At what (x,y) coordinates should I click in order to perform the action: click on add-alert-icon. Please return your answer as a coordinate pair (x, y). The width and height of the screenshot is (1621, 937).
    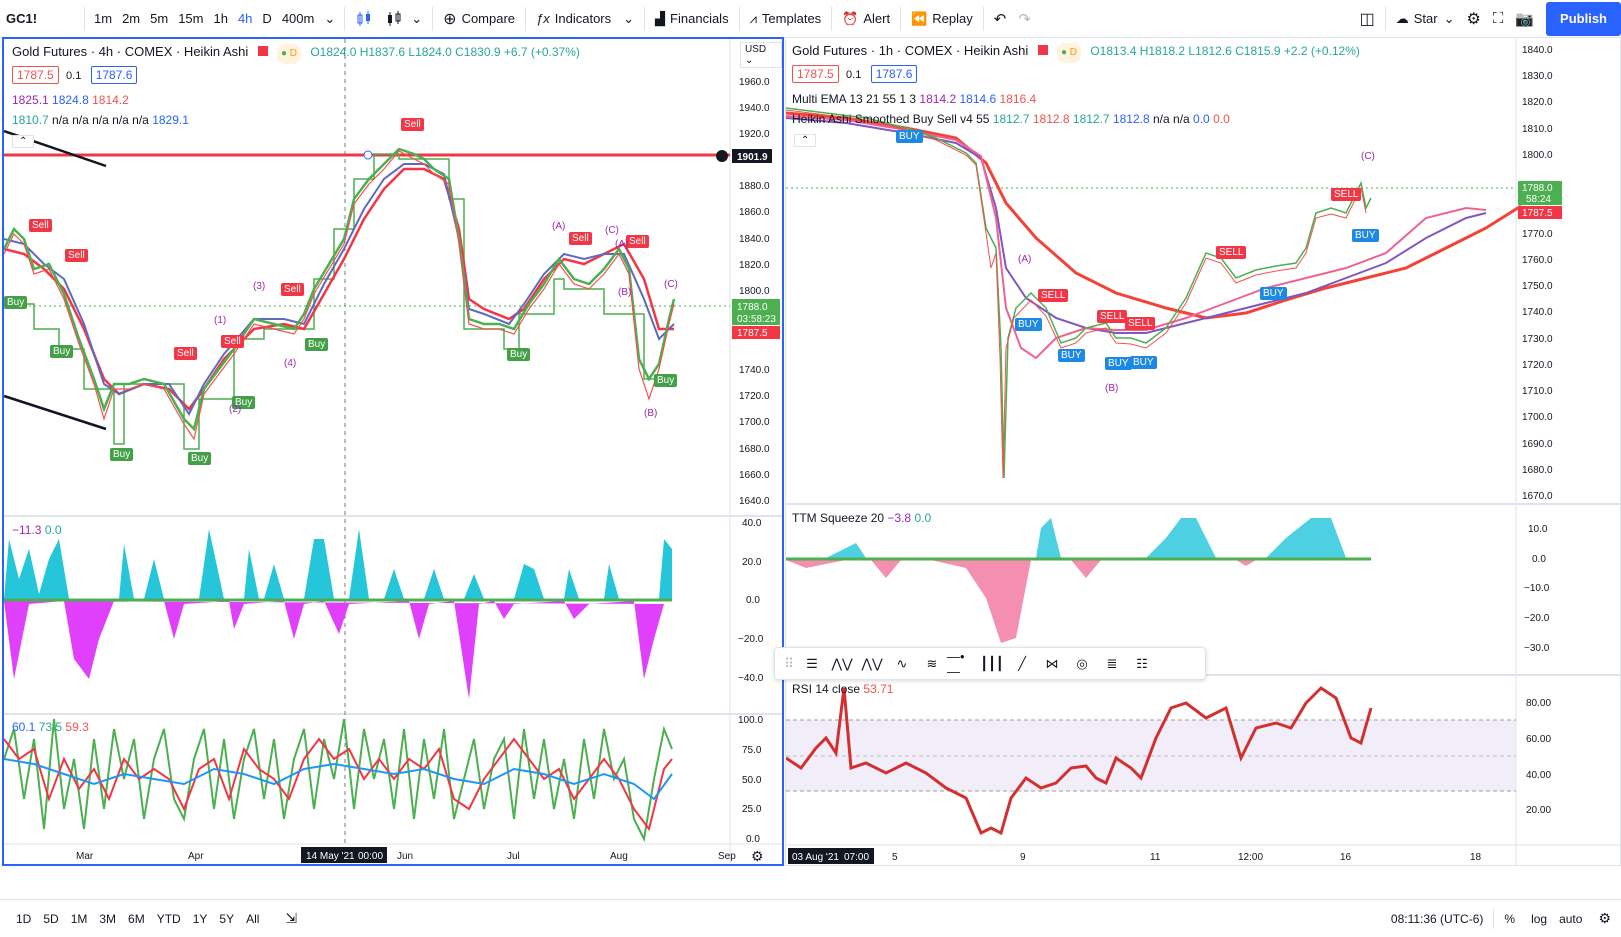
    Looking at the image, I should click on (722, 156).